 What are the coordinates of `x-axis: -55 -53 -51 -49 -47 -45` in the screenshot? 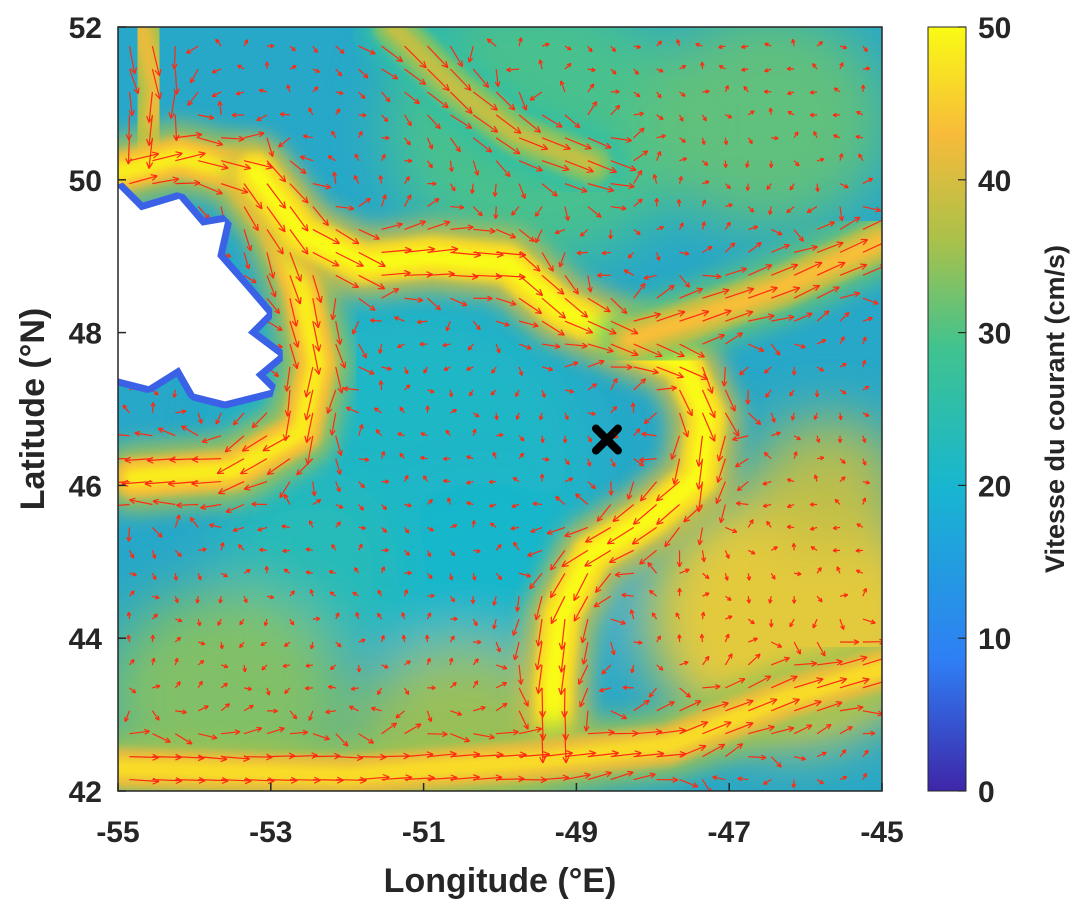 It's located at (500, 816).